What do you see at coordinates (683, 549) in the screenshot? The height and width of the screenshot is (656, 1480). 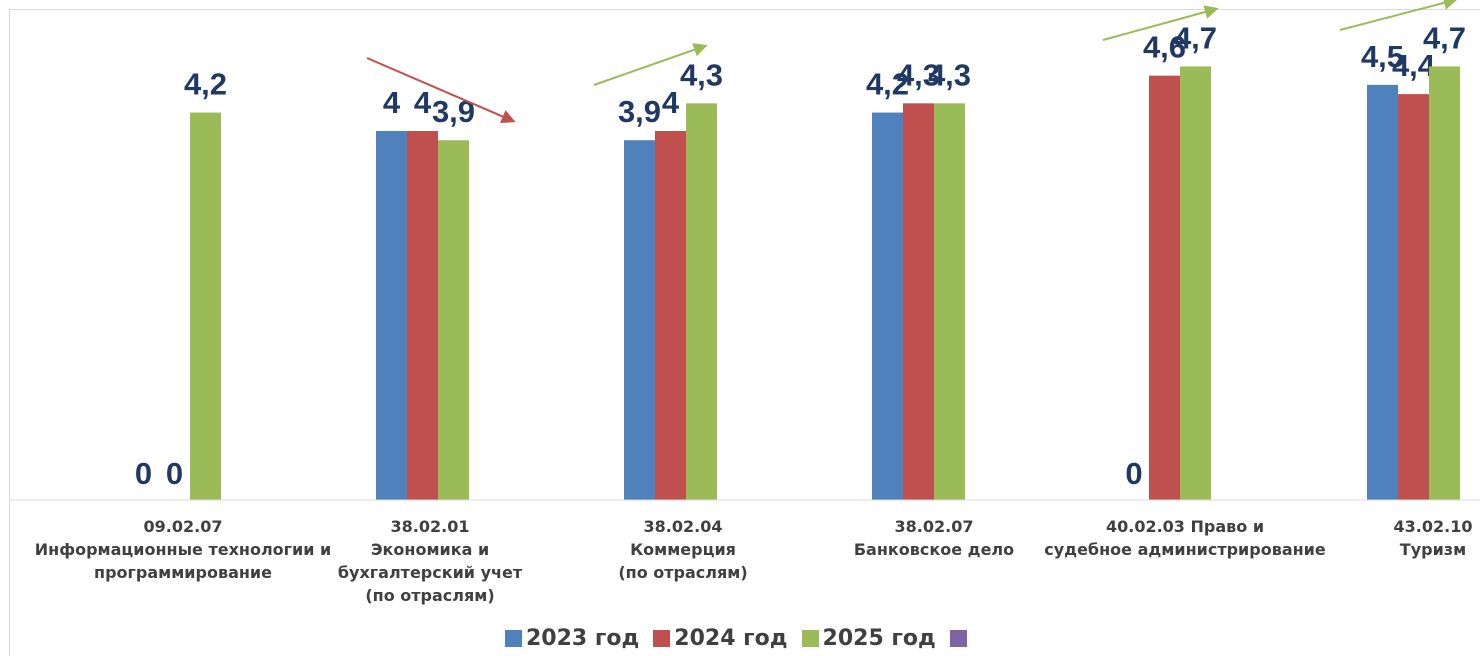 I see `category-label-3-line-2: Коммерция` at bounding box center [683, 549].